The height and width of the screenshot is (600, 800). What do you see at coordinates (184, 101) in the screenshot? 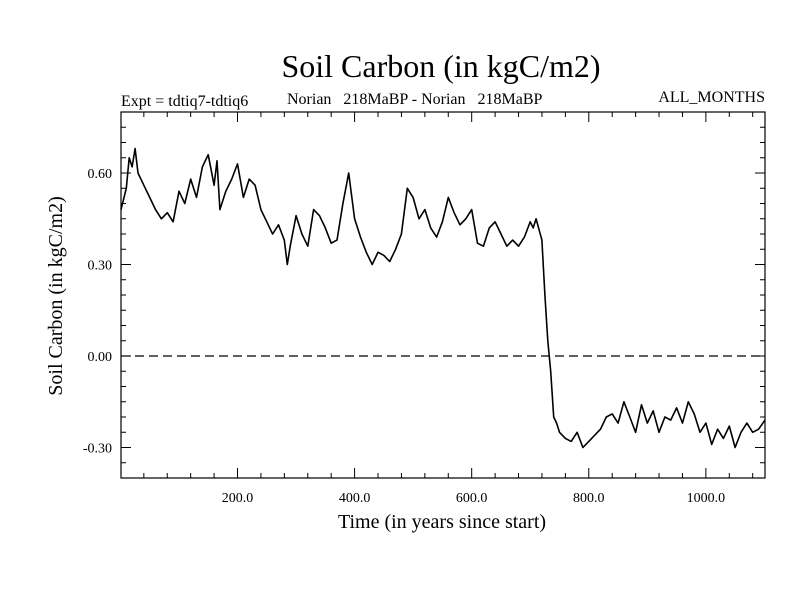
I see `chart-subtitle-left: Expt = tdtiq7-tdtiq6` at bounding box center [184, 101].